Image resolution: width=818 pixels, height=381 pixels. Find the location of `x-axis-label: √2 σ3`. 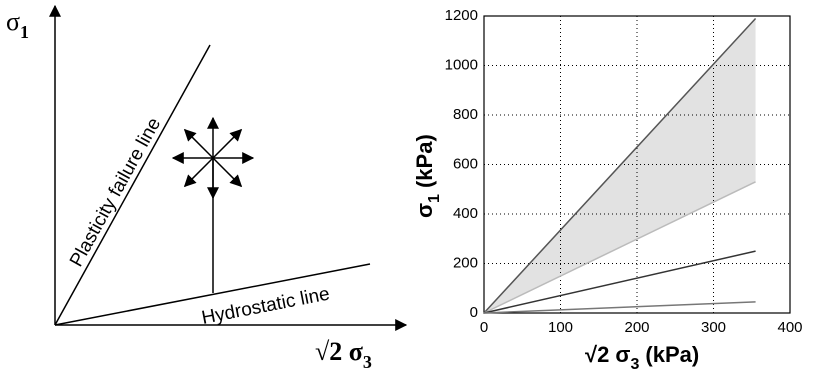

x-axis-label: √2 σ3 is located at coordinates (343, 354).